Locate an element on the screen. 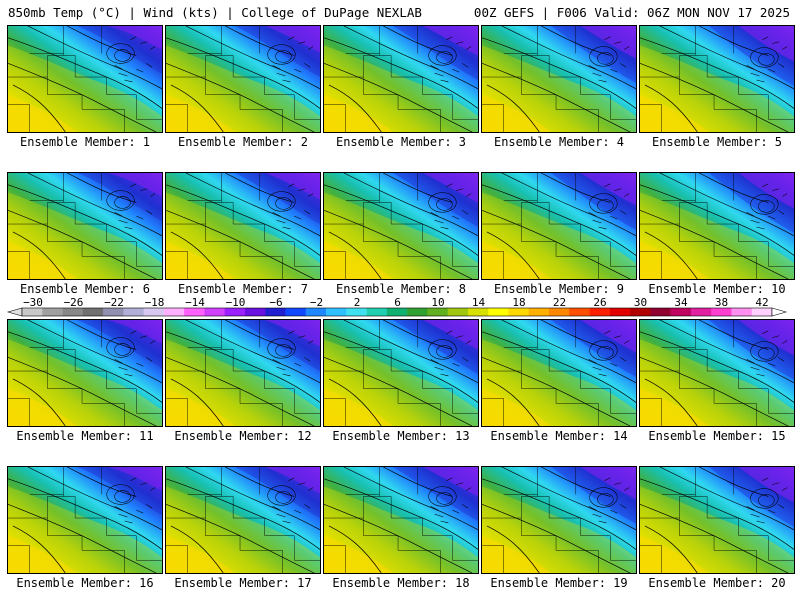  colorbar-tick-label: 18 is located at coordinates (518, 302).